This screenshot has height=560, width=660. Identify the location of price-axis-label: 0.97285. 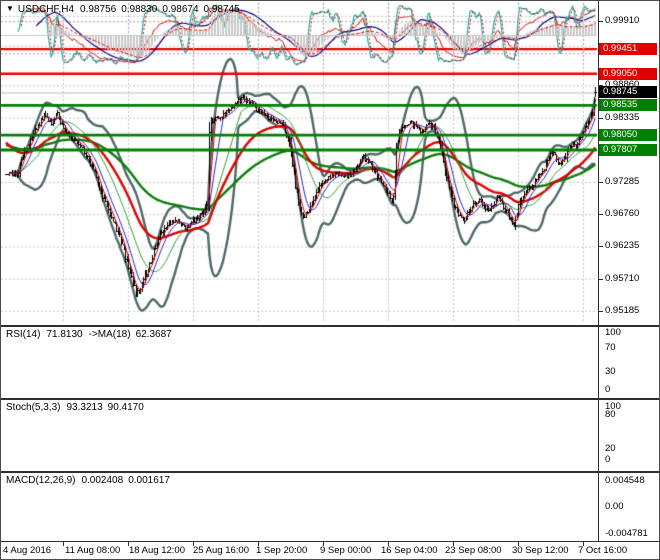
(622, 181).